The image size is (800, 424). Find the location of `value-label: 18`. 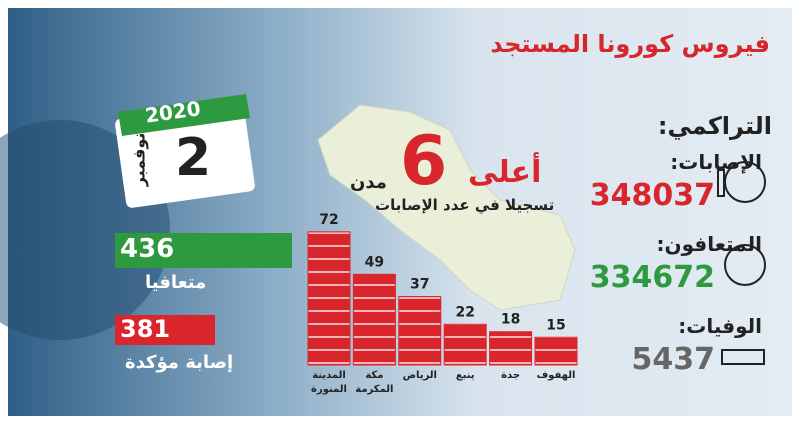

value-label: 18 is located at coordinates (510, 320).